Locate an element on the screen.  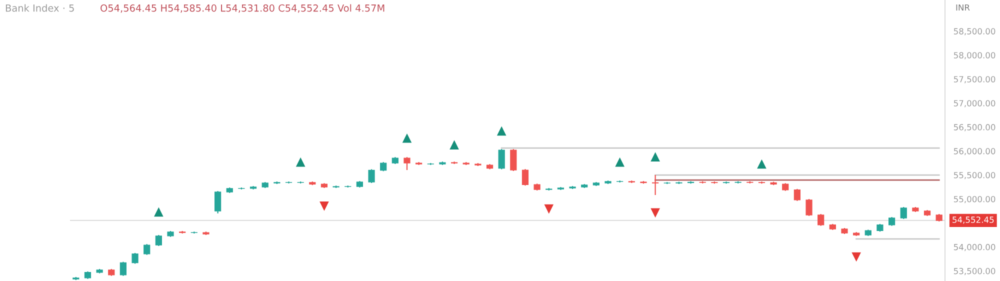
ref-line-label: 54,552.45 is located at coordinates (973, 220).